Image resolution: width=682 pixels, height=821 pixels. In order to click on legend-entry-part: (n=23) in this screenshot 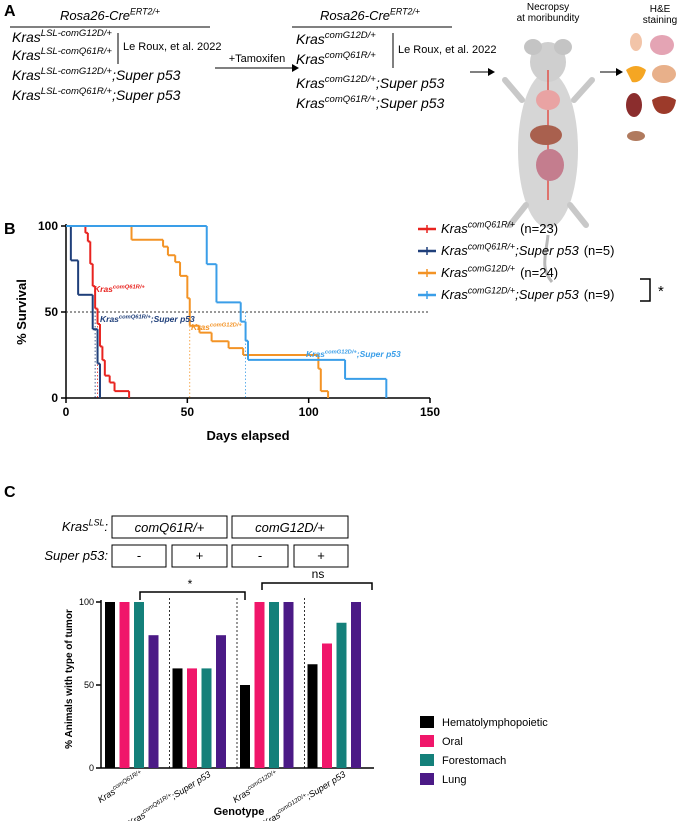, I will do `click(539, 228)`.